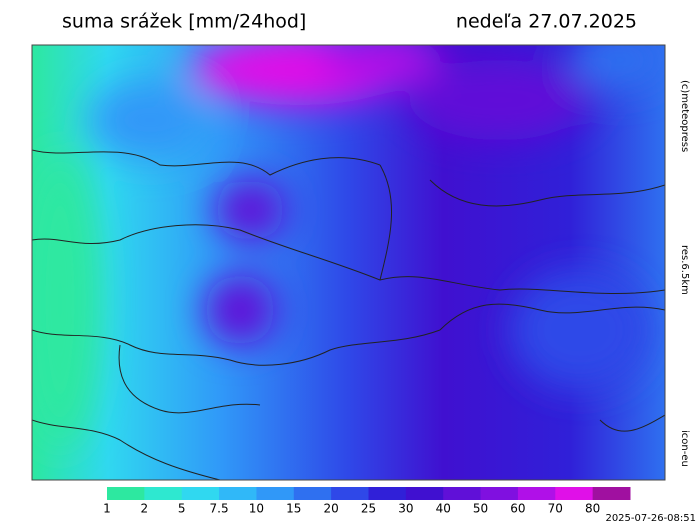 This screenshot has width=700, height=525. Describe the element at coordinates (443, 509) in the screenshot. I see `colorbar-label: 40` at that location.